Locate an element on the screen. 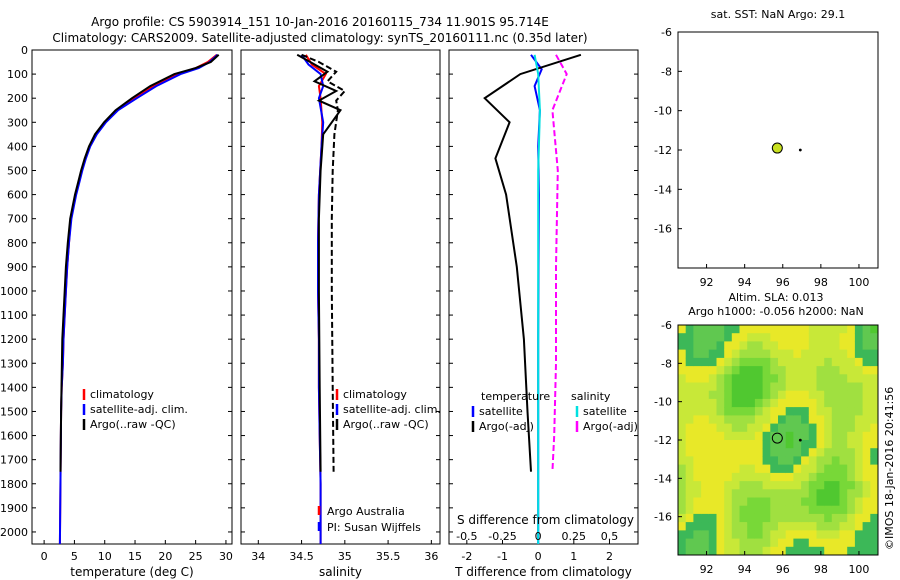 Image resolution: width=900 pixels, height=580 pixels. annotation-label: PI: Susan Wijffels is located at coordinates (374, 527).